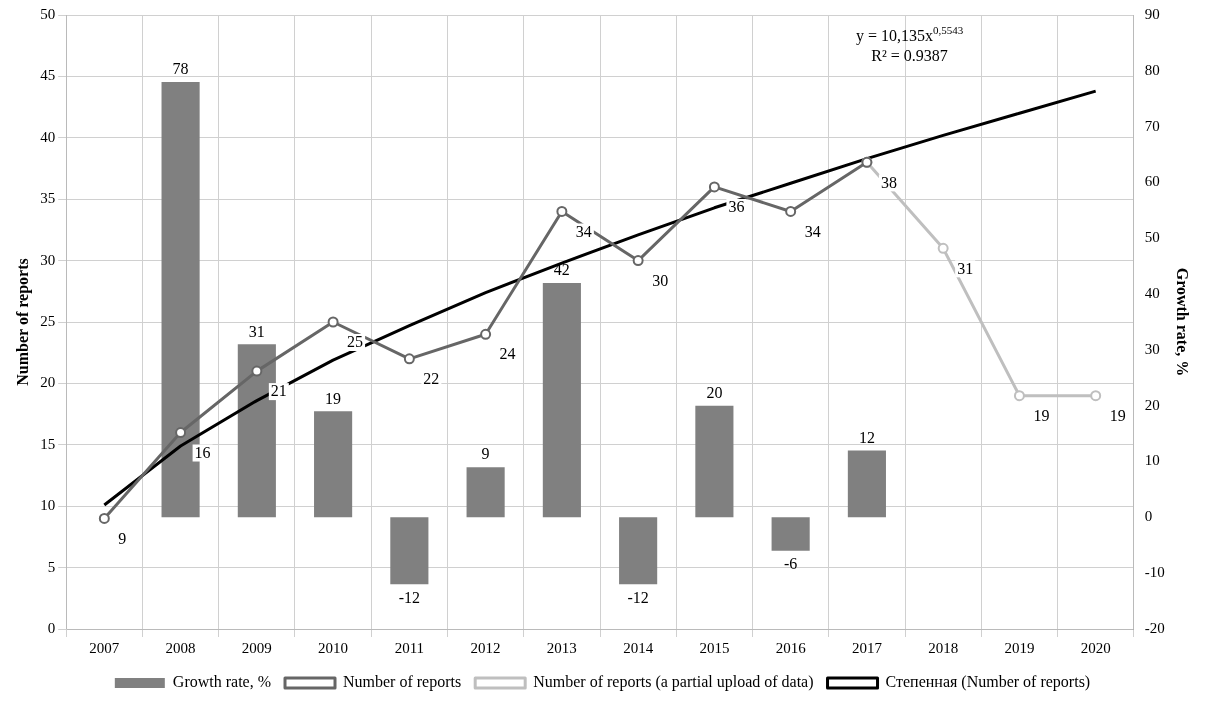 This screenshot has height=706, width=1205. What do you see at coordinates (48, 505) in the screenshot?
I see `y-tick-label: 10` at bounding box center [48, 505].